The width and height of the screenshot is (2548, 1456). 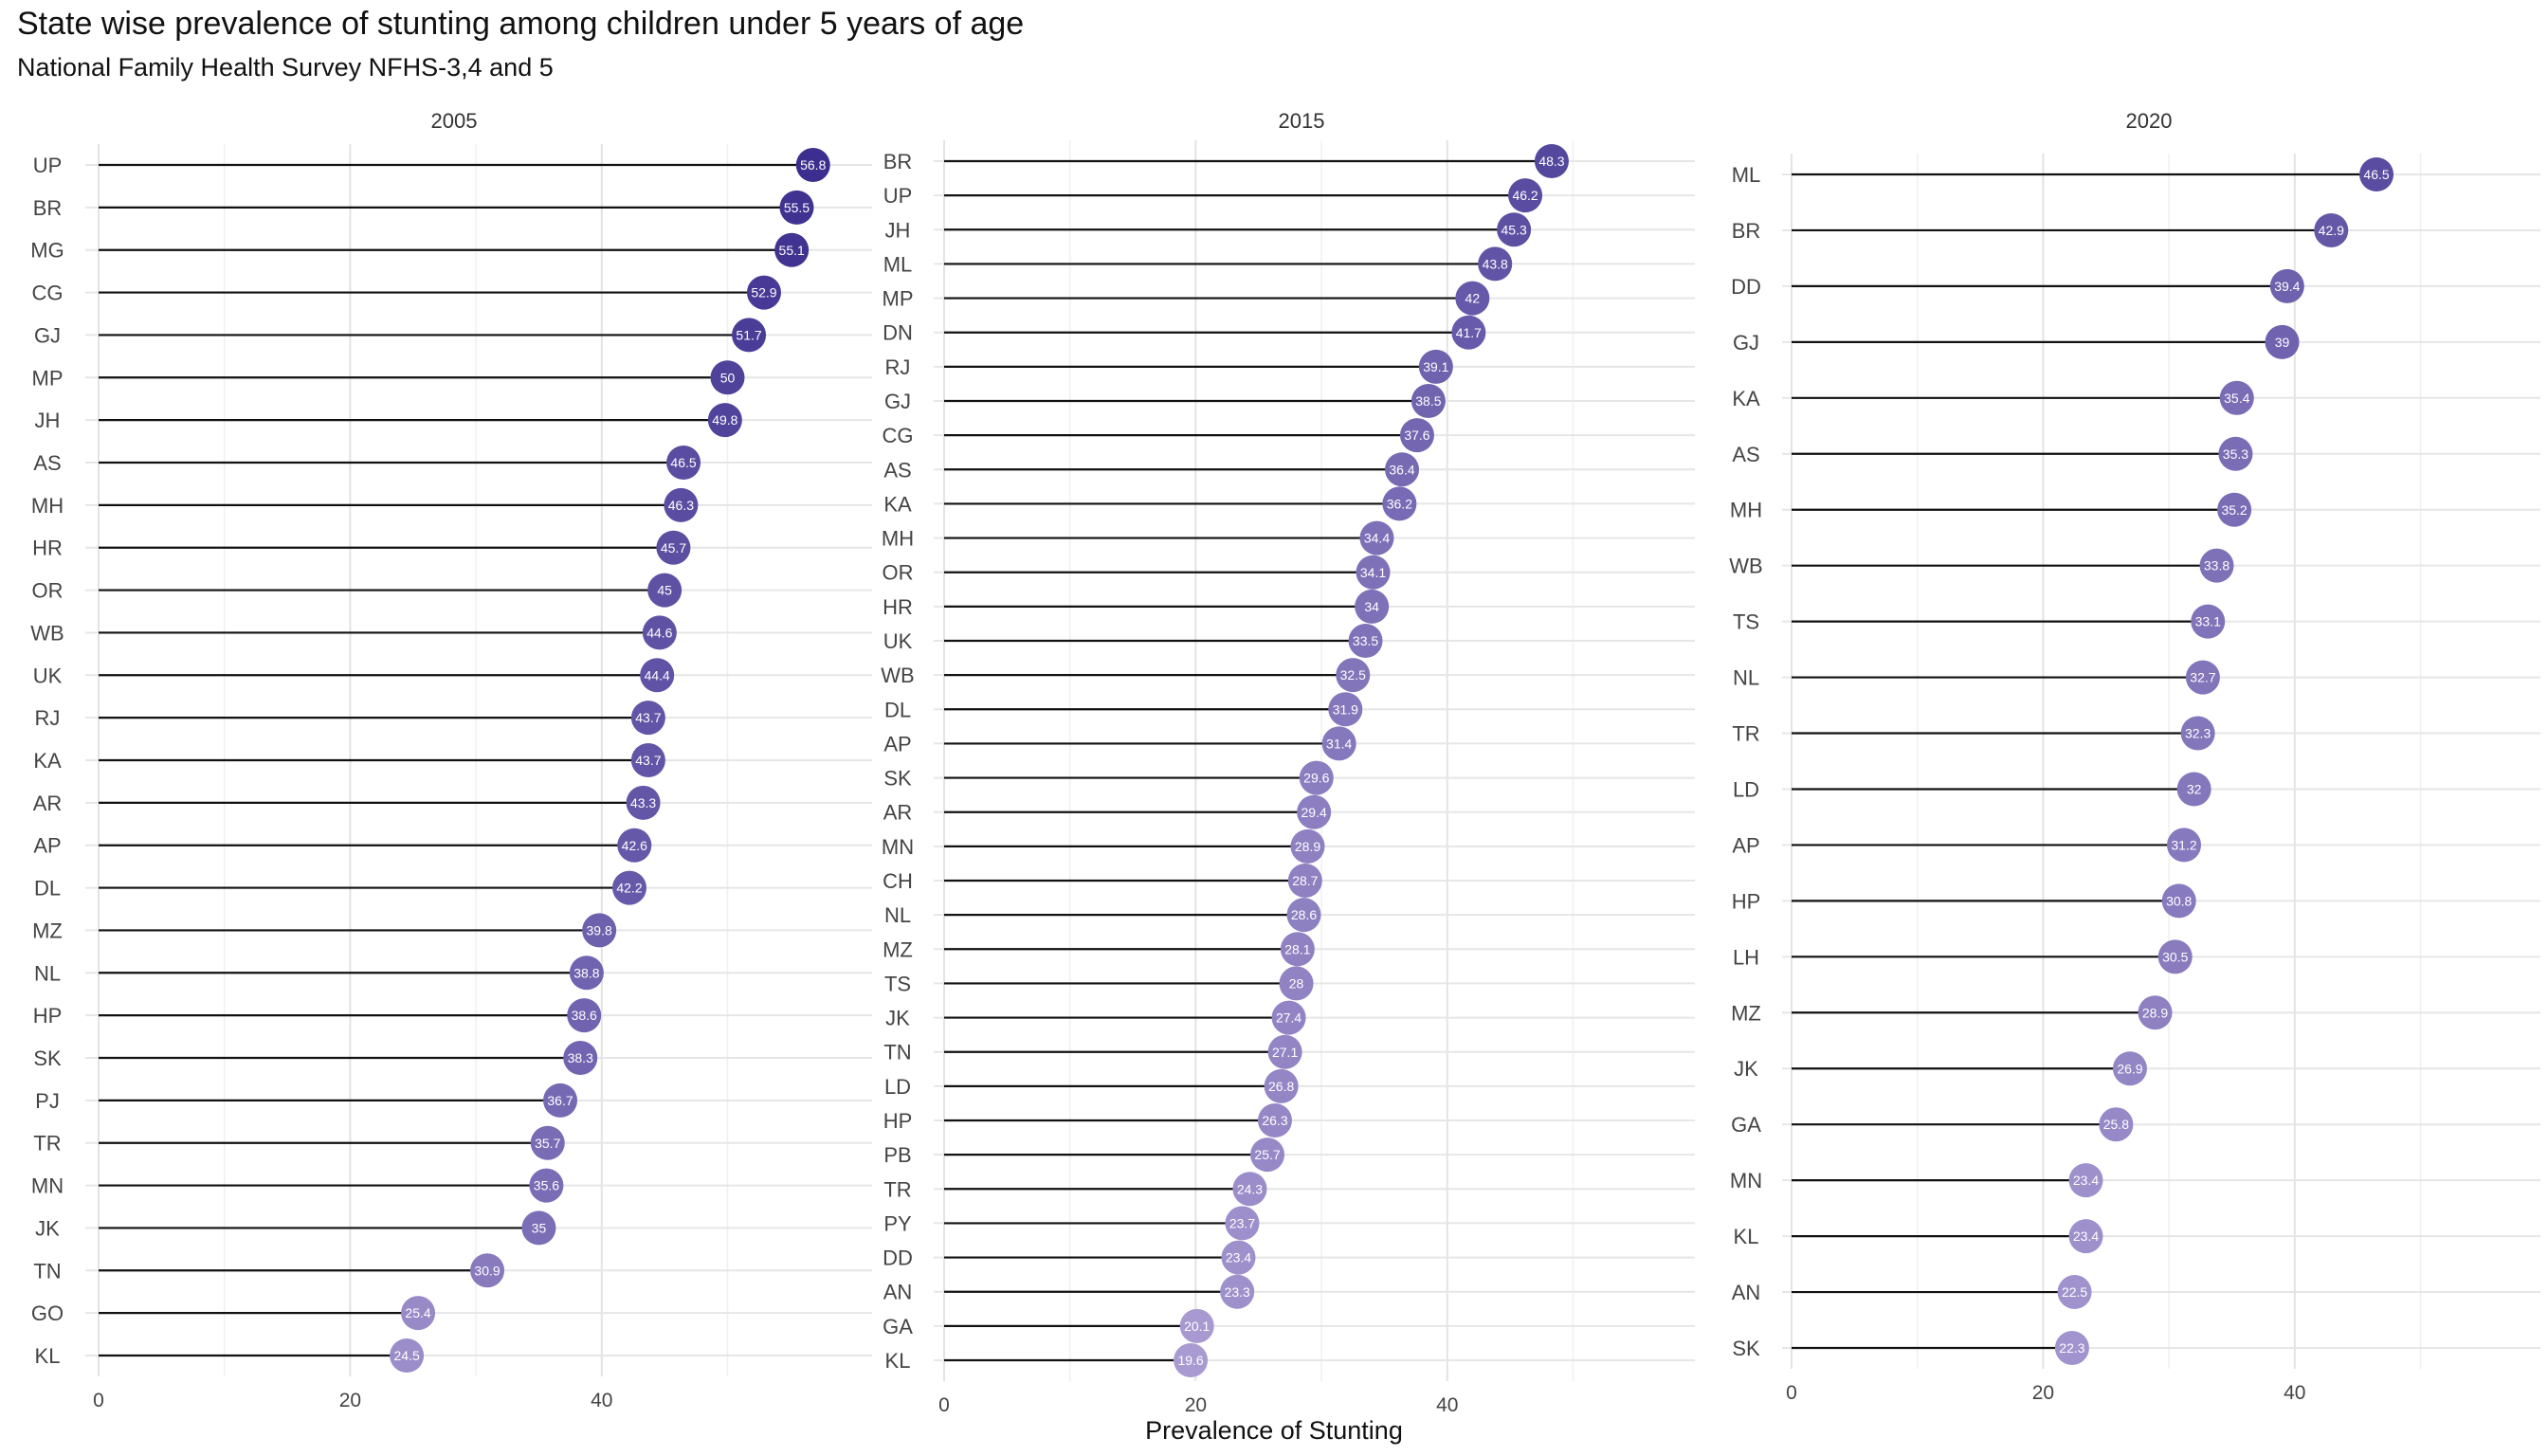 I want to click on point-value-label: 22.3, so click(x=2071, y=1348).